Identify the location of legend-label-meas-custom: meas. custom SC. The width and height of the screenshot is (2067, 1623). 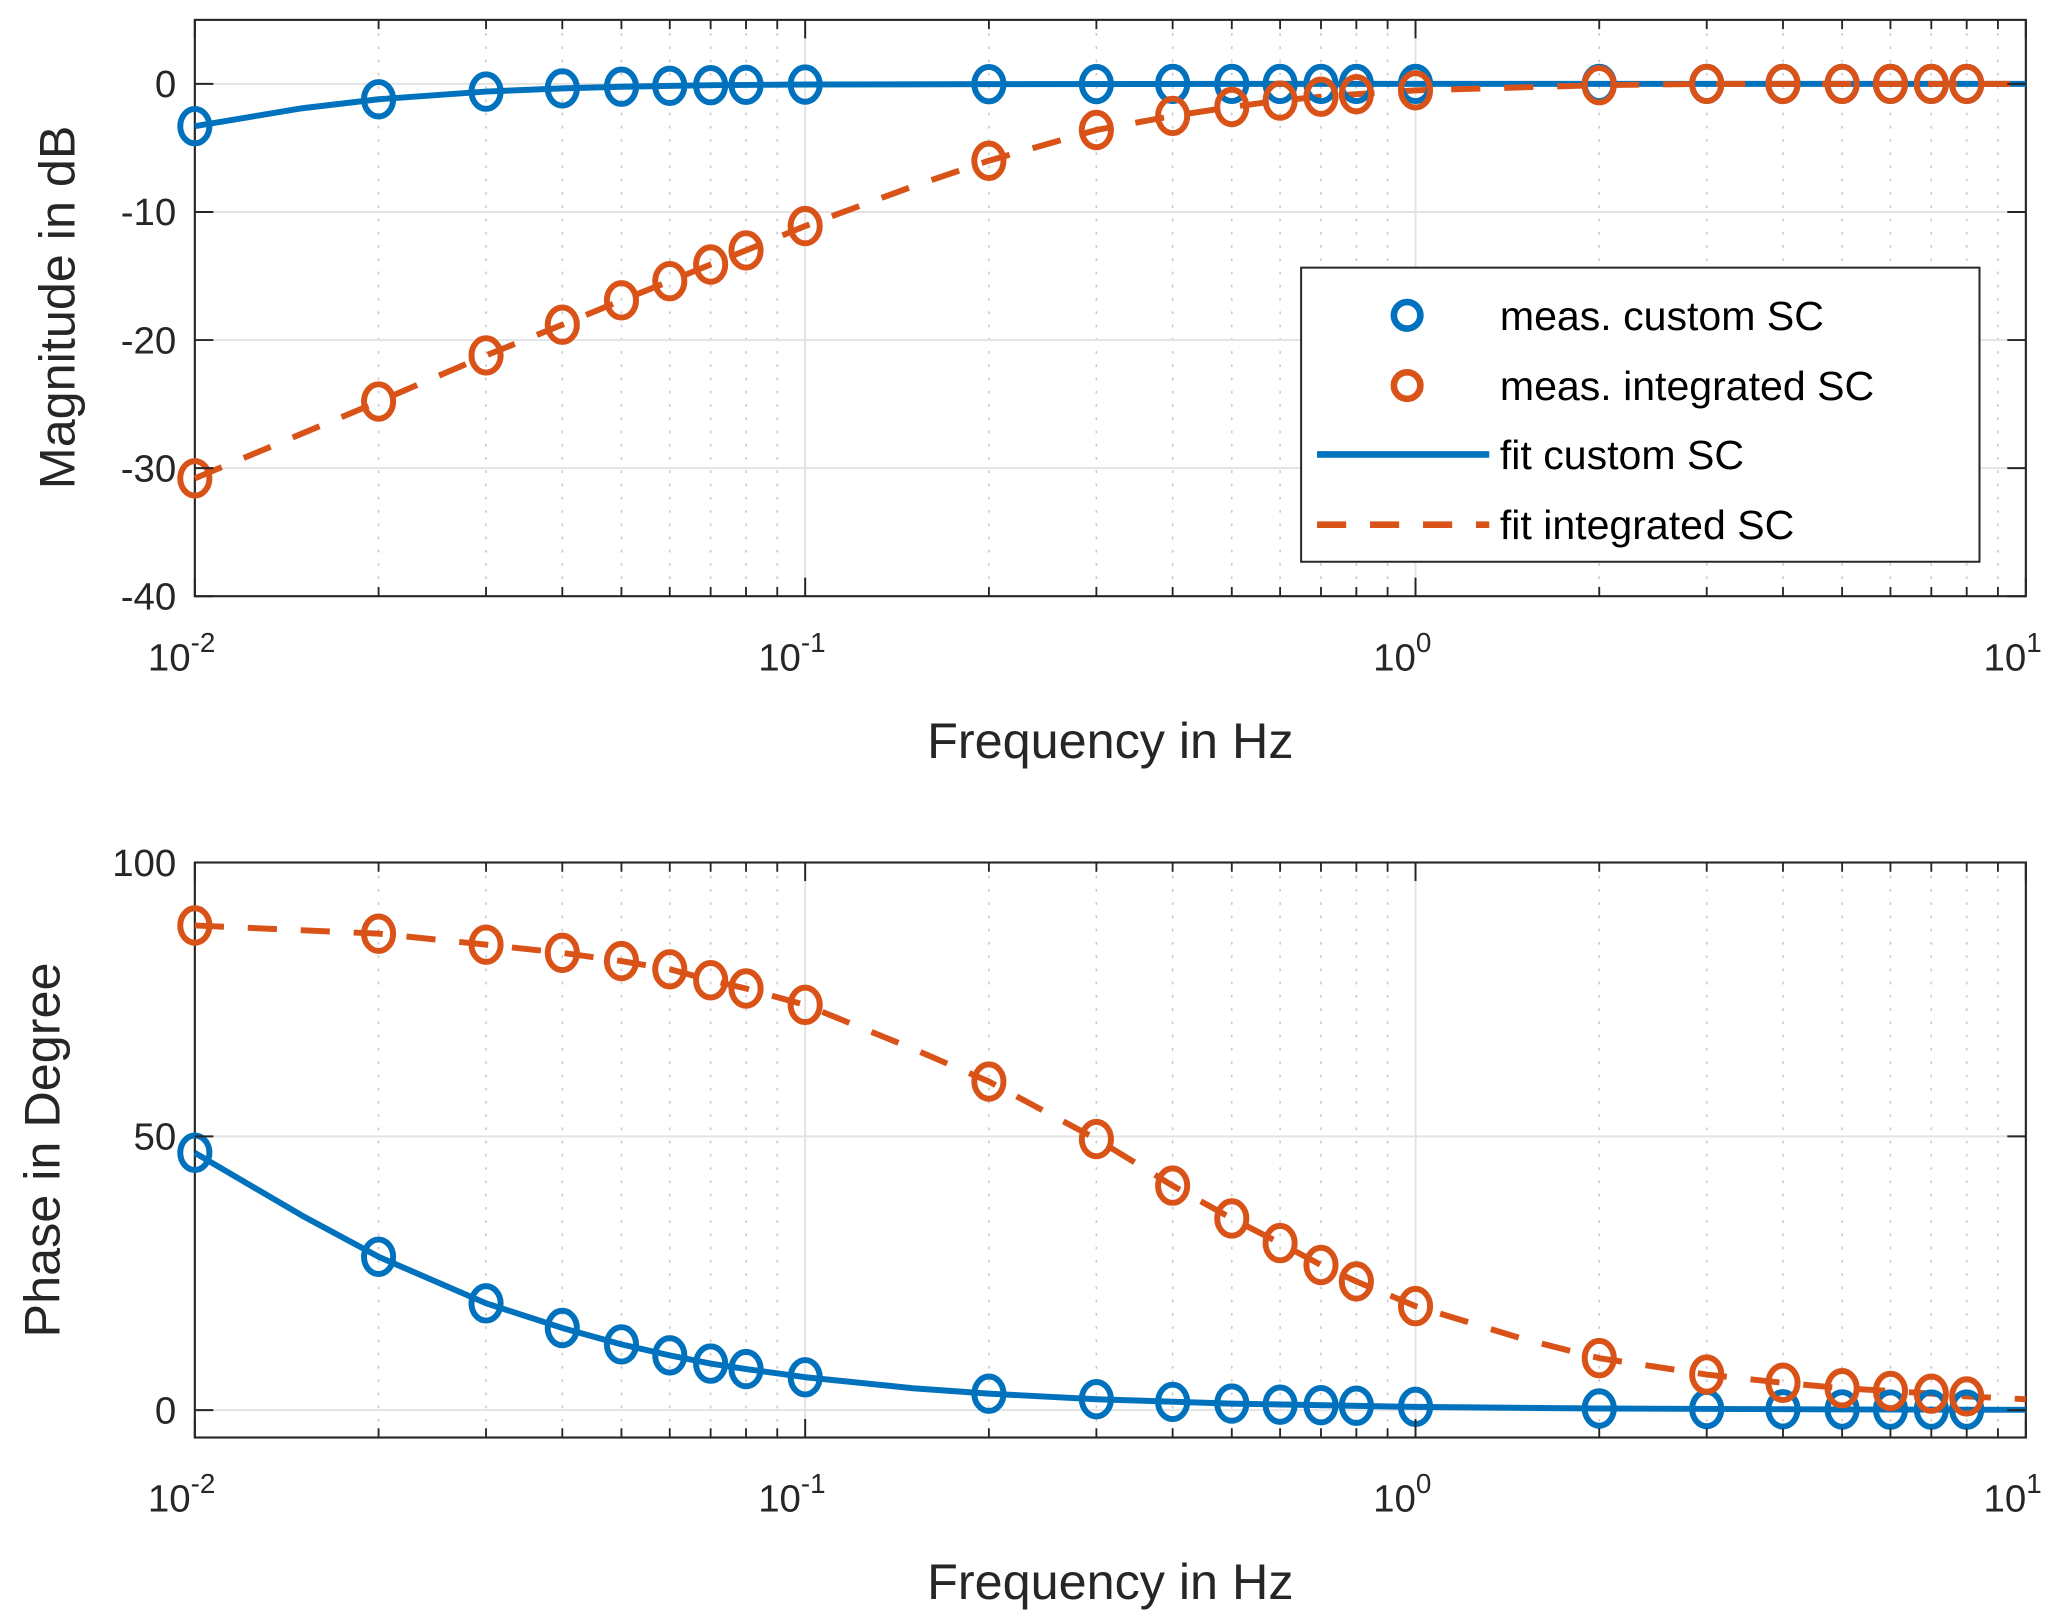
(1662, 316).